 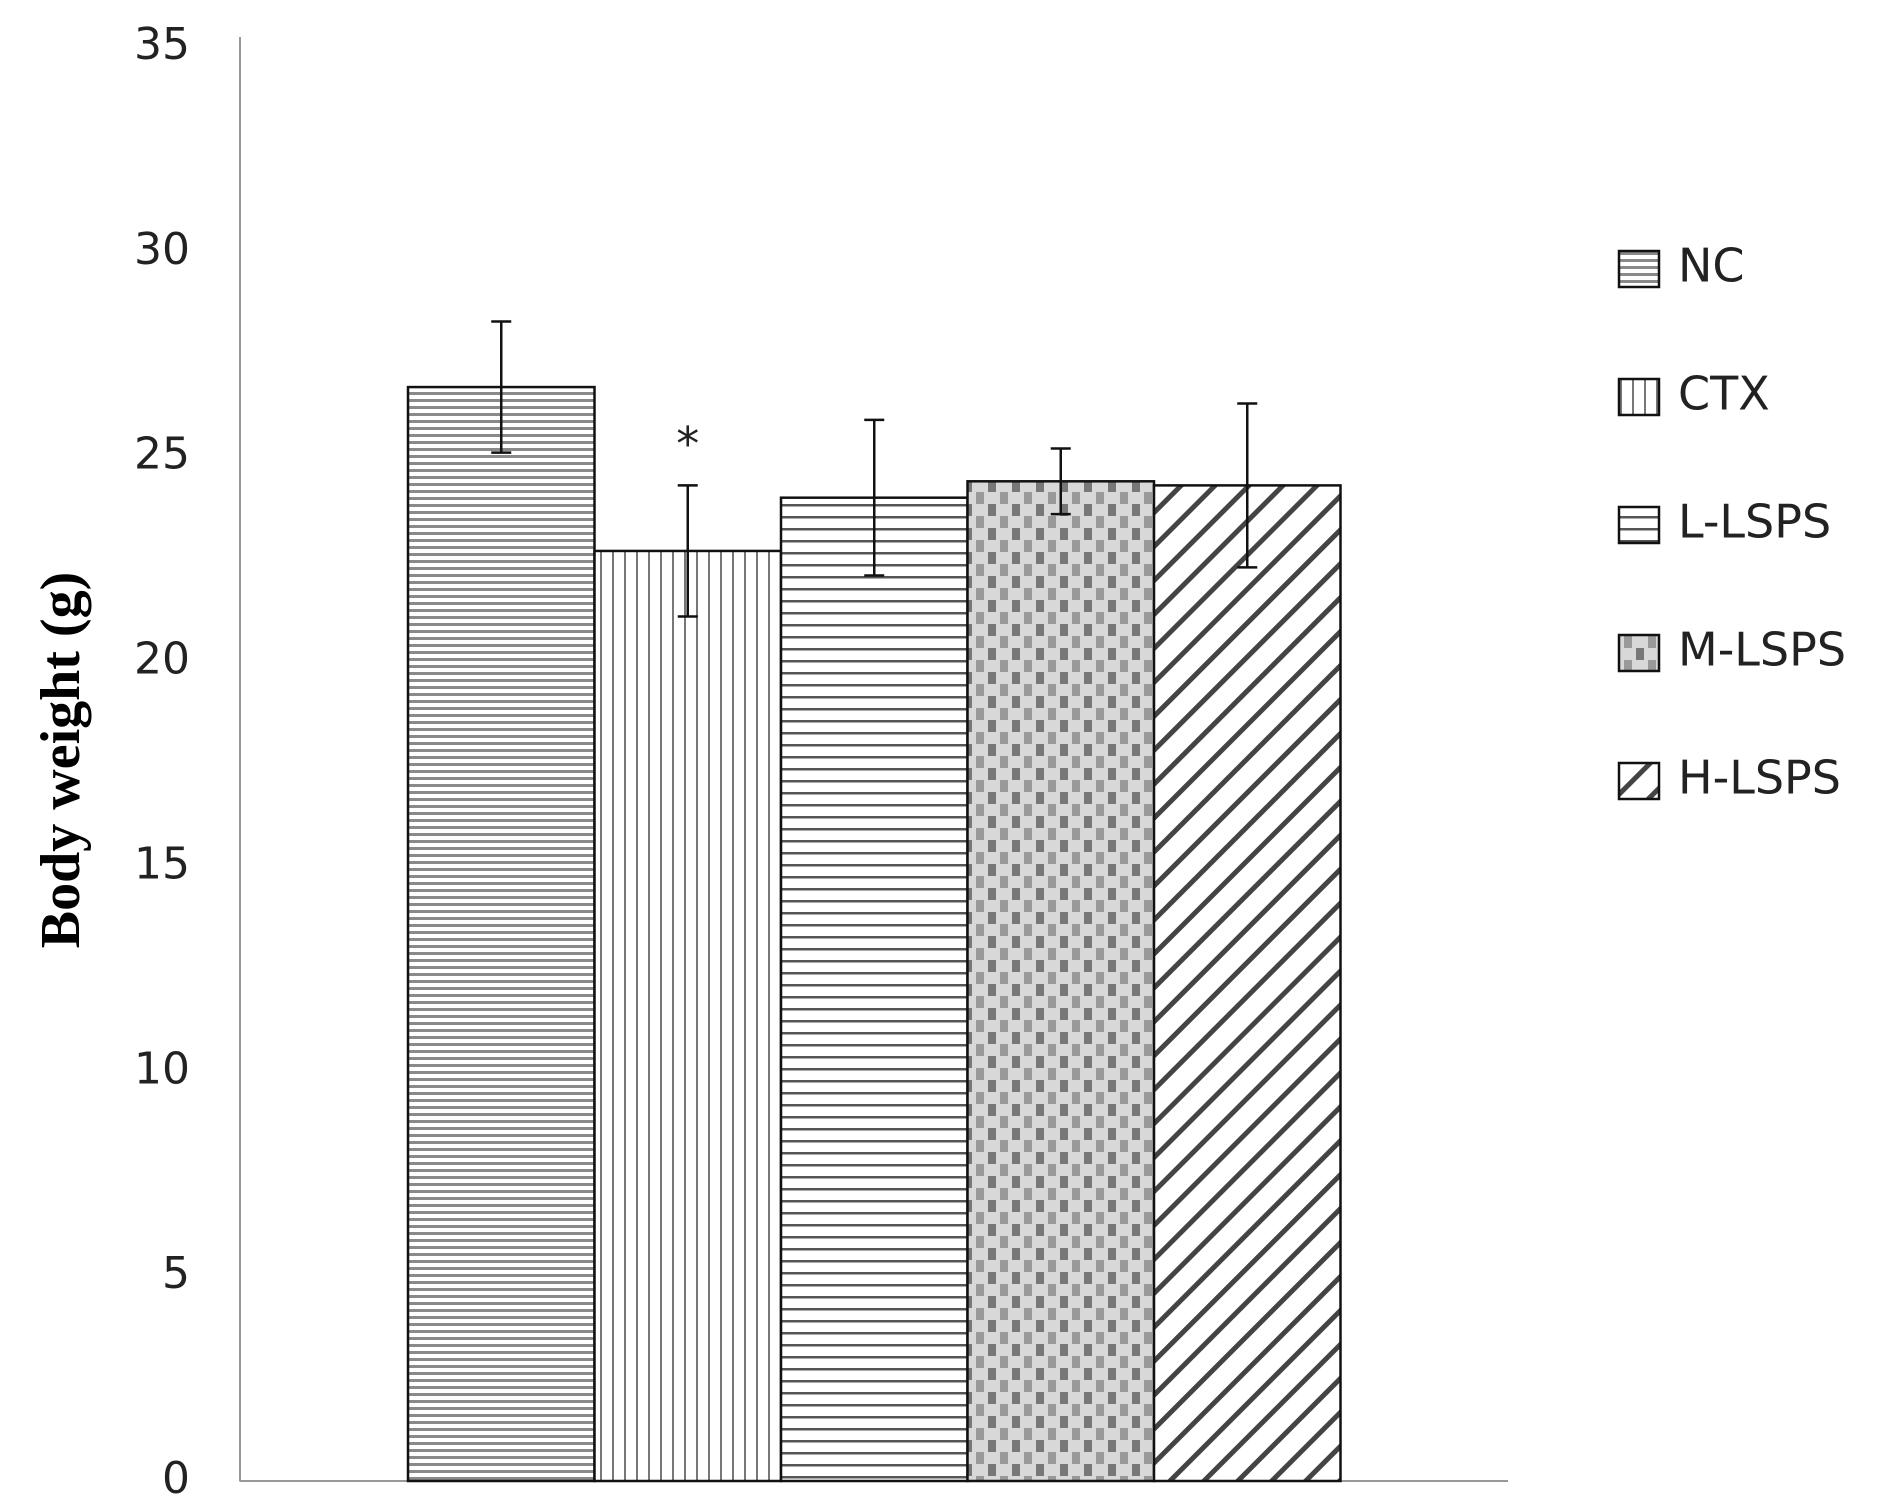 What do you see at coordinates (61, 760) in the screenshot?
I see `y-axis-label: Body weight (g)` at bounding box center [61, 760].